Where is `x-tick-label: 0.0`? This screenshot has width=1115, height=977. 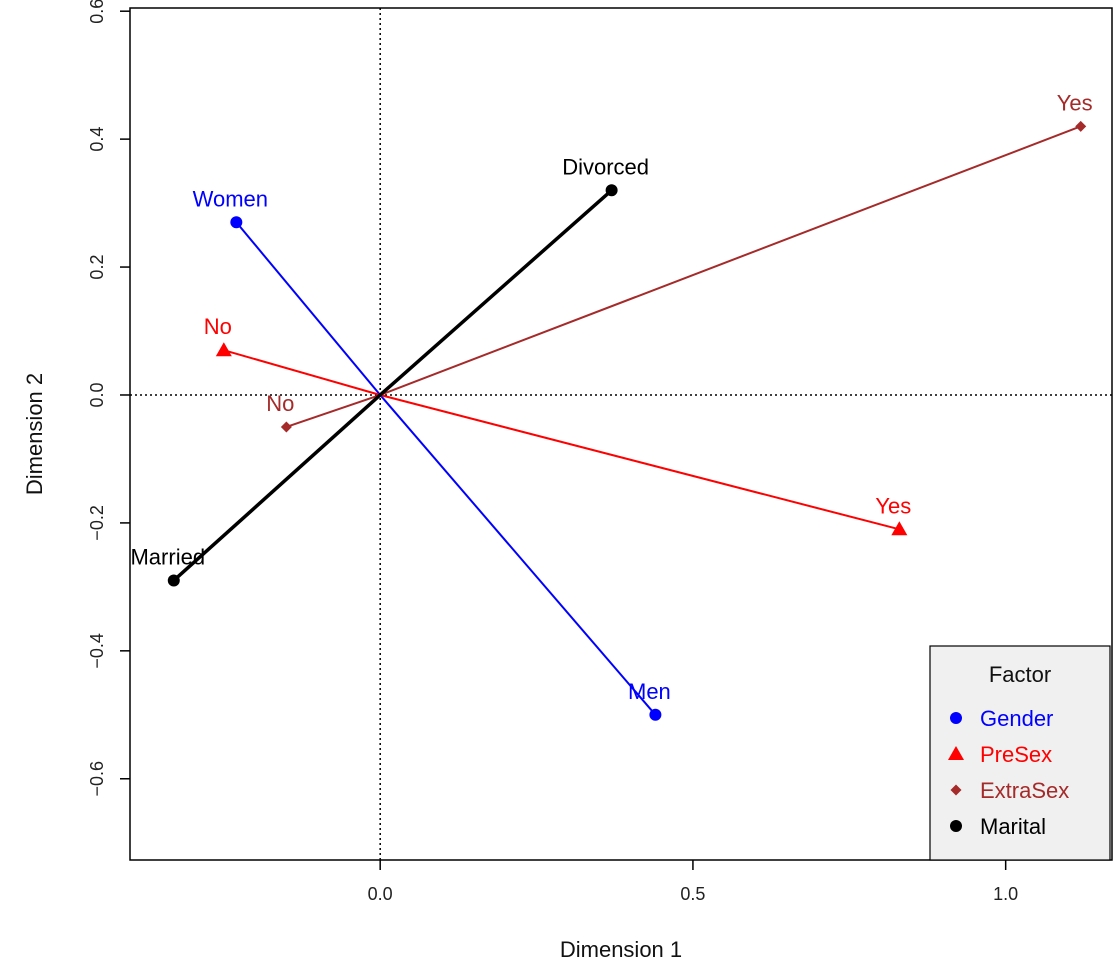 x-tick-label: 0.0 is located at coordinates (380, 894).